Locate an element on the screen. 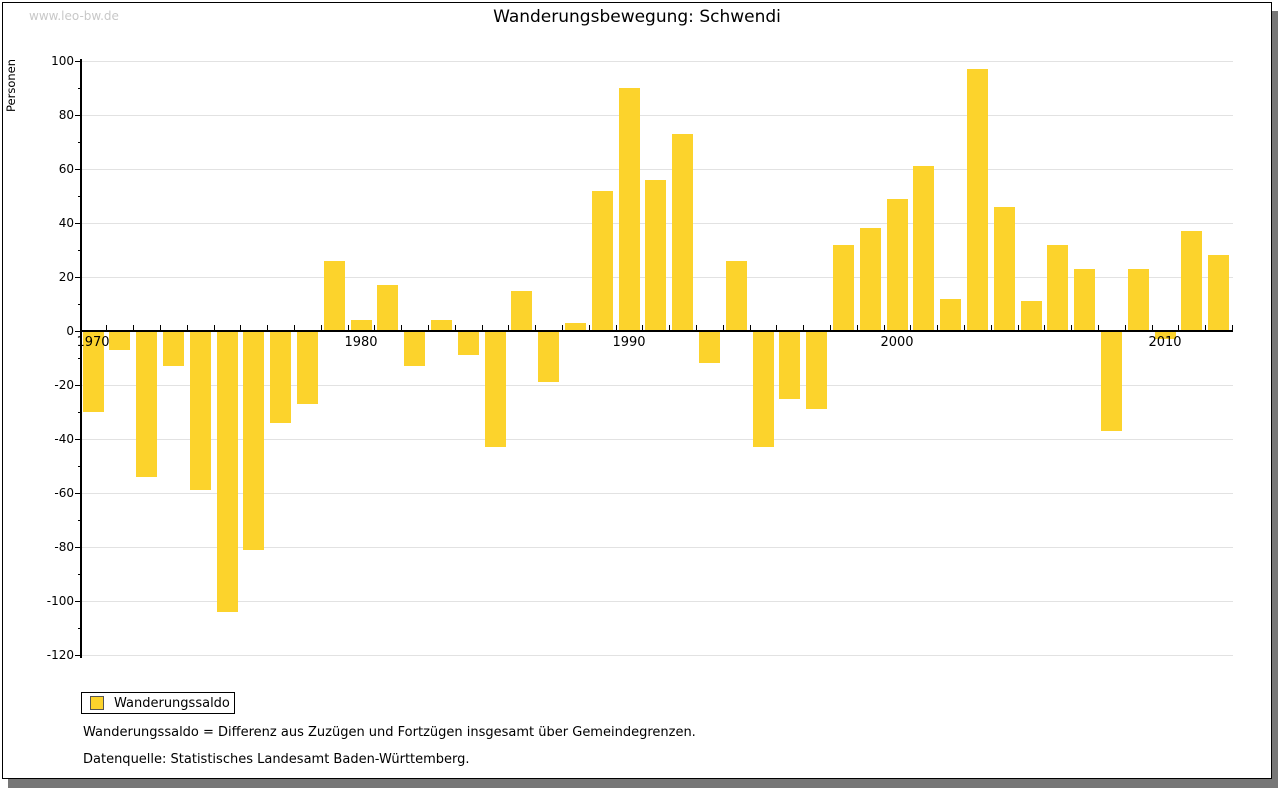  bar-1982 is located at coordinates (415, 349).